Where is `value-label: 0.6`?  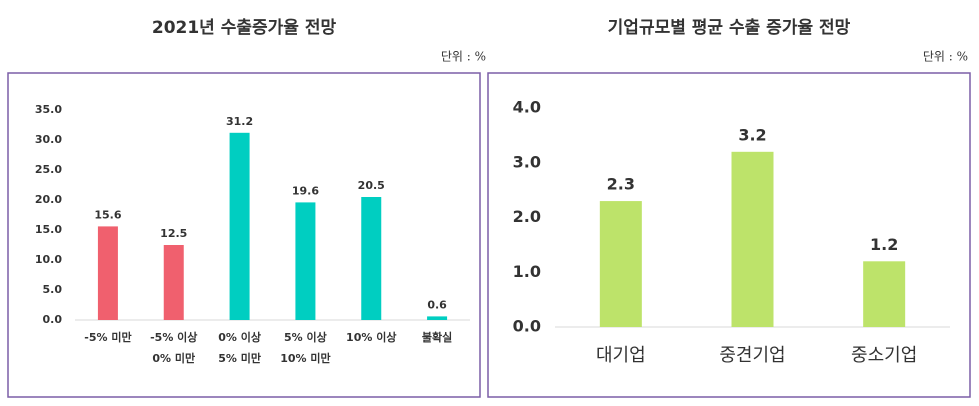
value-label: 0.6 is located at coordinates (437, 304).